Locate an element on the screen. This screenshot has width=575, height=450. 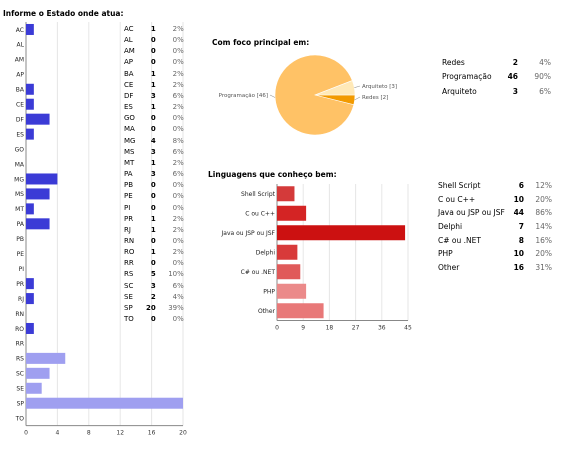
states-bar-ro is located at coordinates (30, 328).